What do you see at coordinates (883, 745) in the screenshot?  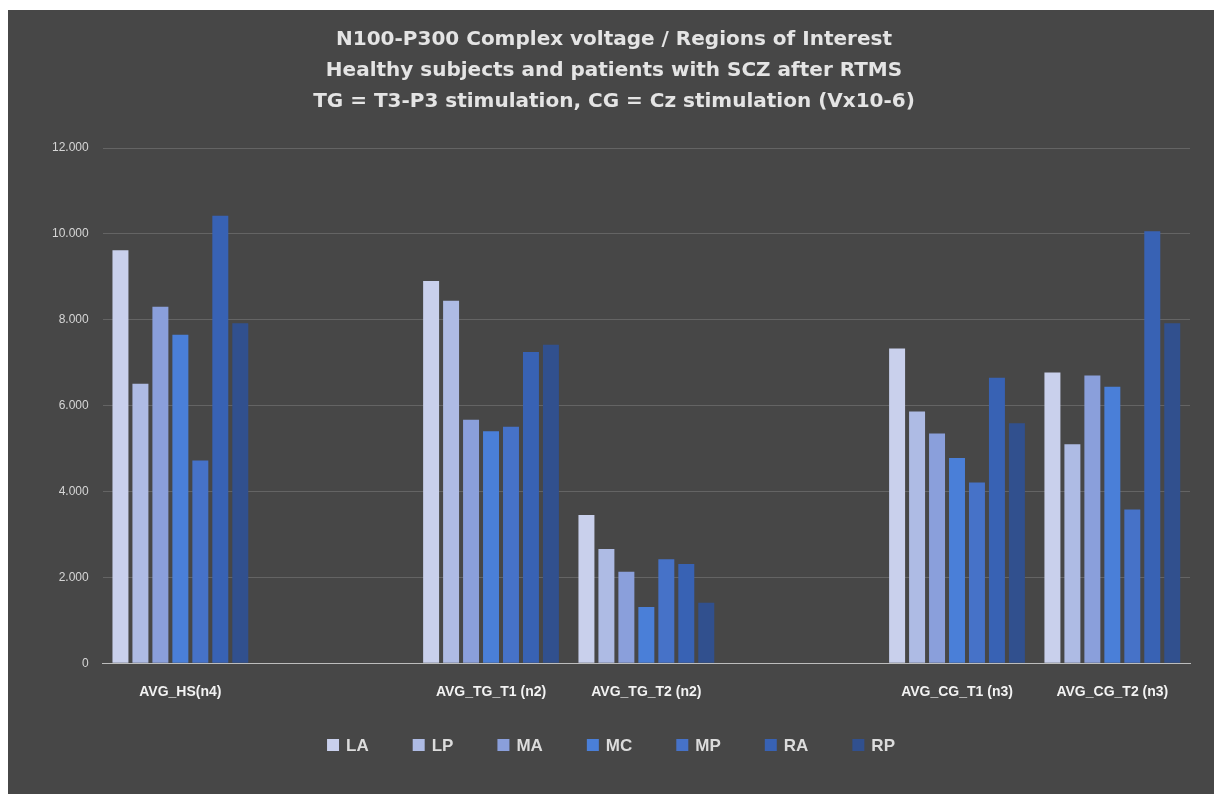 I see `legend-label: RP` at bounding box center [883, 745].